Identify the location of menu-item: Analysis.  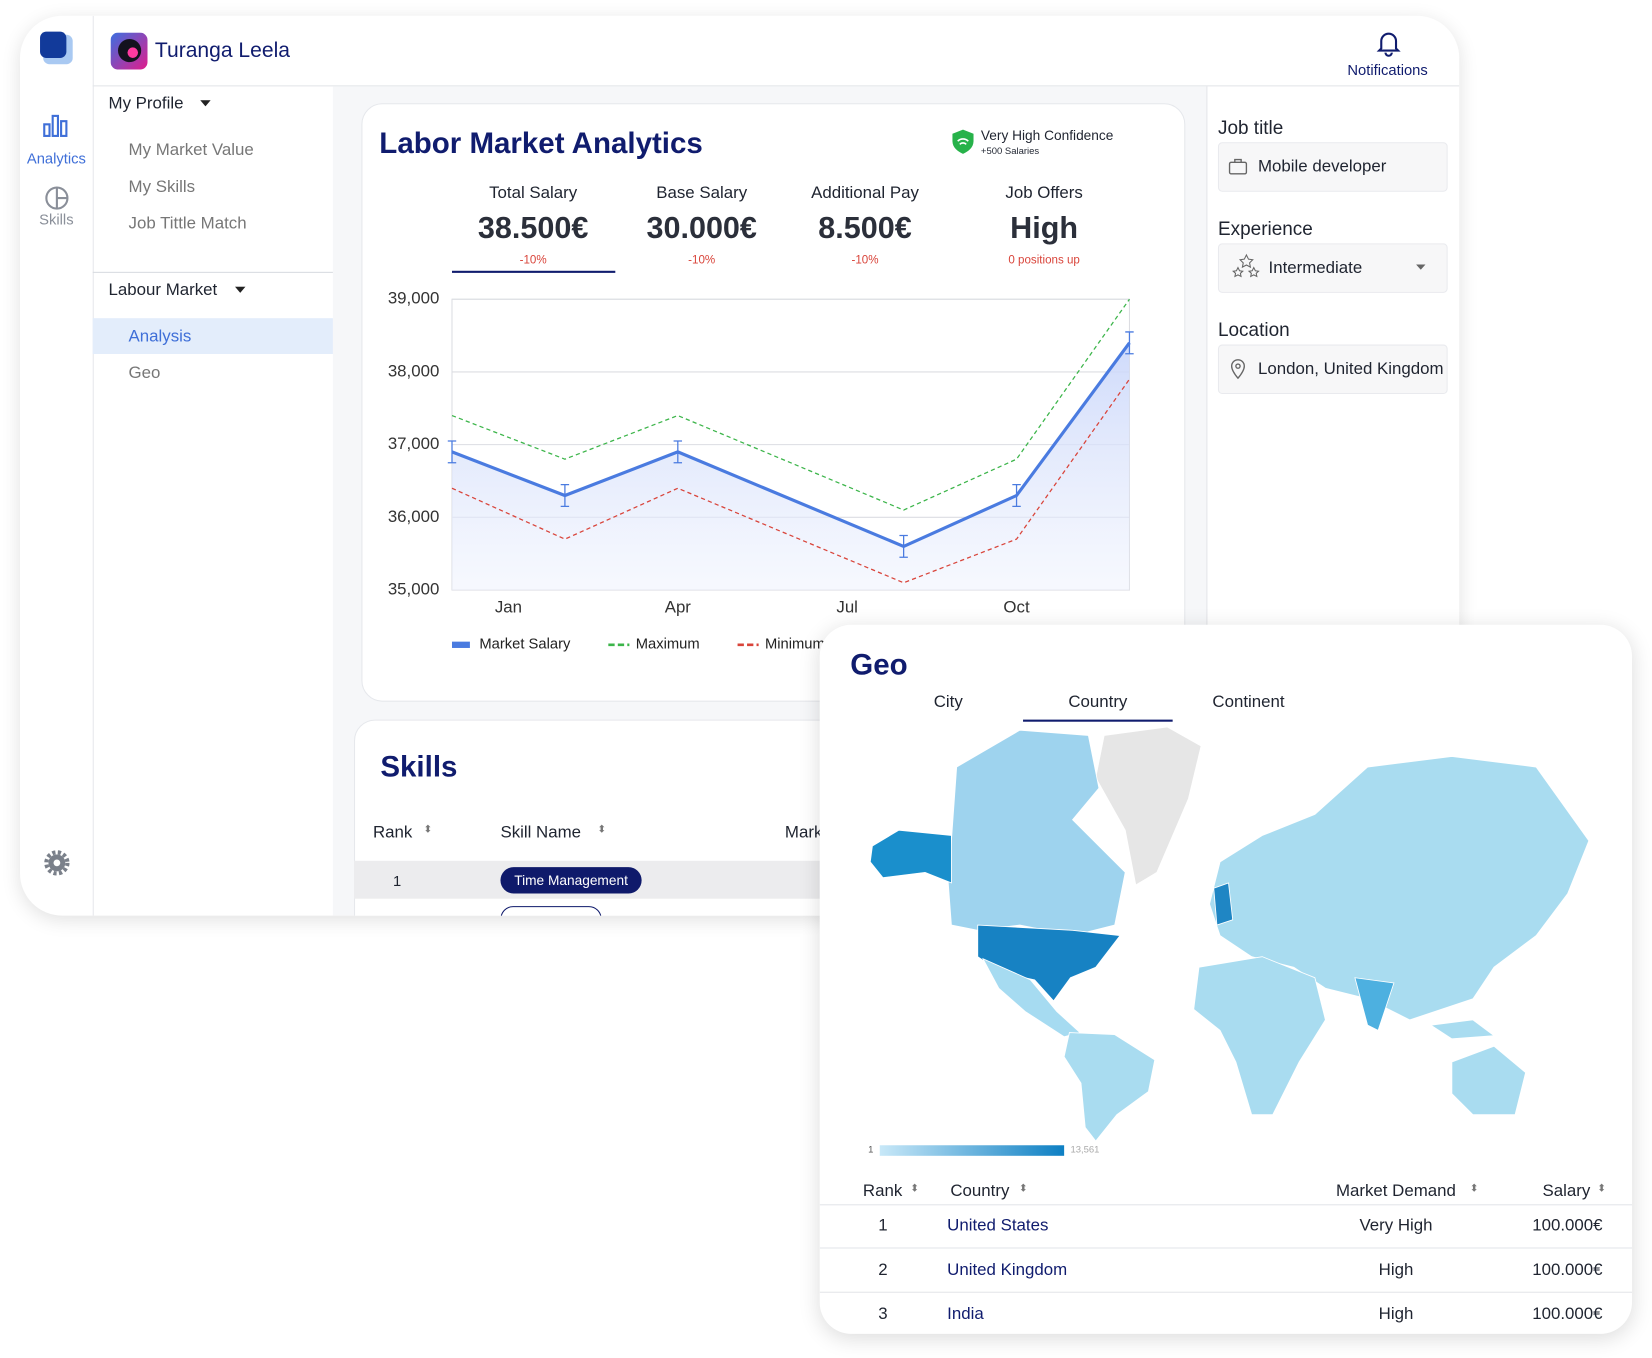
(160, 336).